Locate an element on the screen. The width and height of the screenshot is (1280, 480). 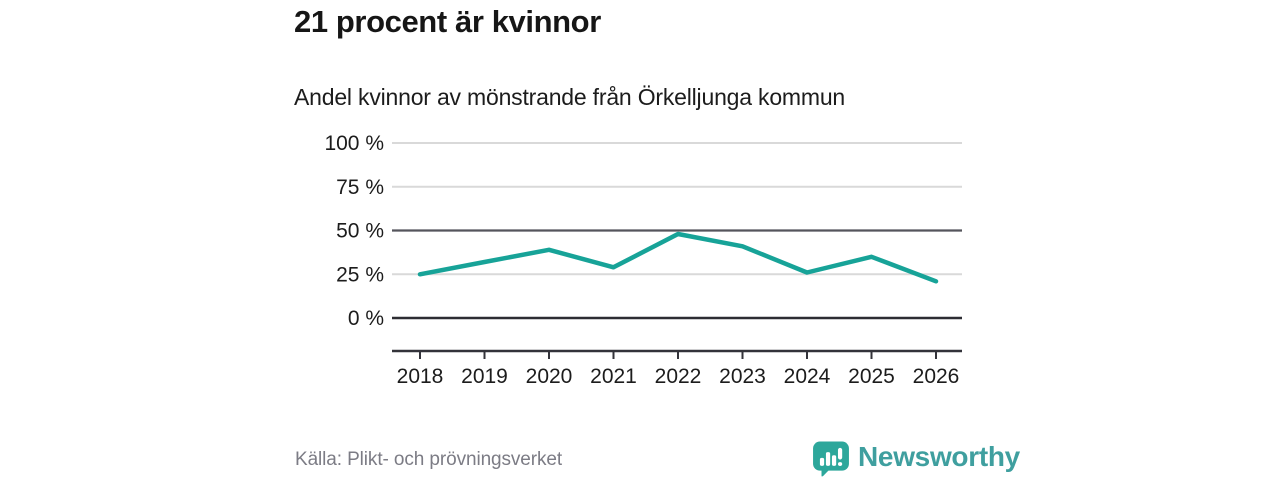
newsworthy-brand-lockup: Newsworthy is located at coordinates (916, 459).